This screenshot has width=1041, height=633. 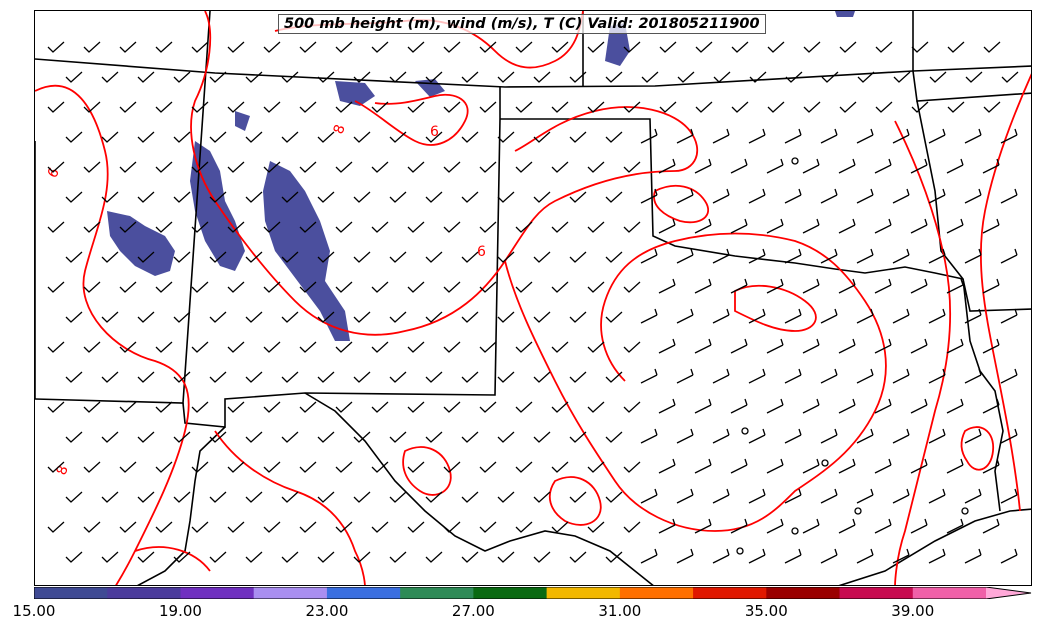 What do you see at coordinates (479, 488) in the screenshot?
I see `boundary-mexico` at bounding box center [479, 488].